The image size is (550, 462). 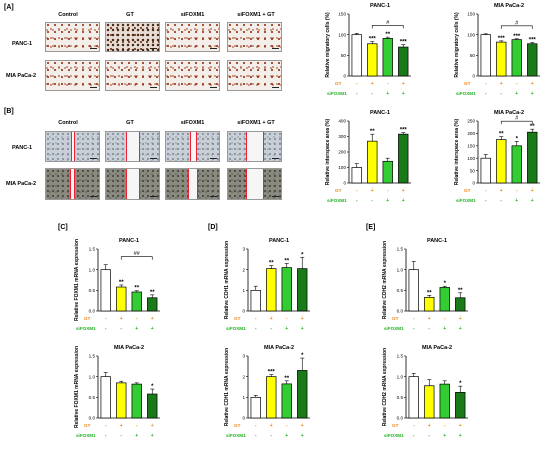 What do you see at coordinates (302, 255) in the screenshot?
I see `d1-significance-3: *` at bounding box center [302, 255].